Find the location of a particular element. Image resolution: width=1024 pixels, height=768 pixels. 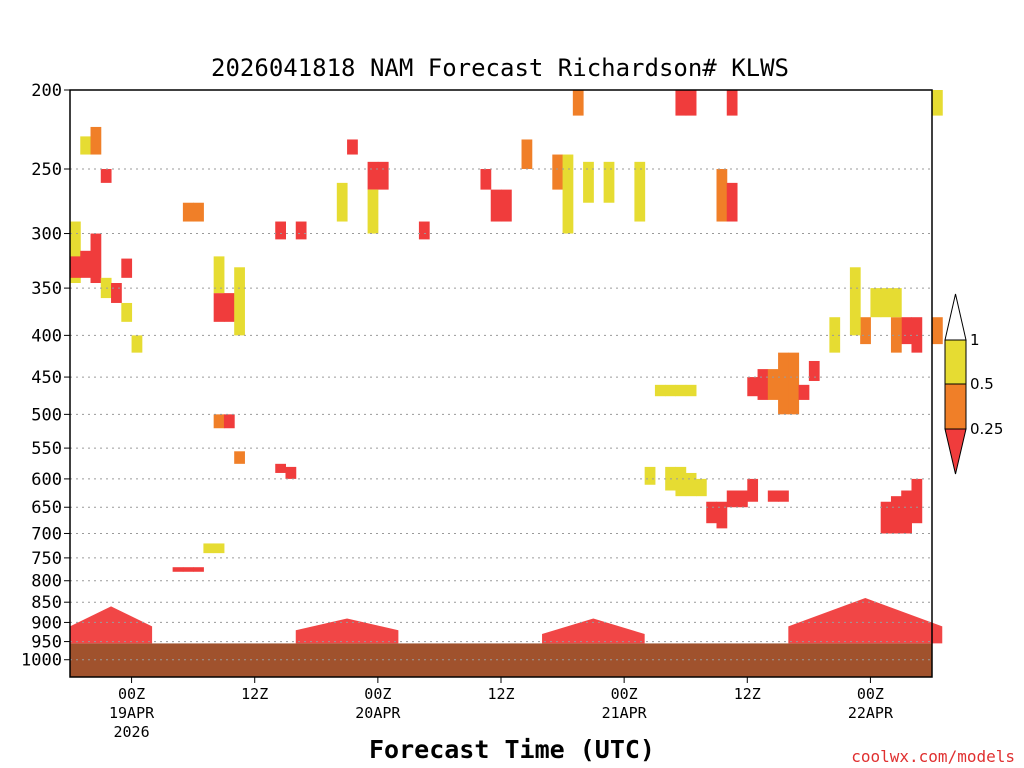

chart-title: 2026041818 NAM Forecast Richardson# KLWS is located at coordinates (500, 68).